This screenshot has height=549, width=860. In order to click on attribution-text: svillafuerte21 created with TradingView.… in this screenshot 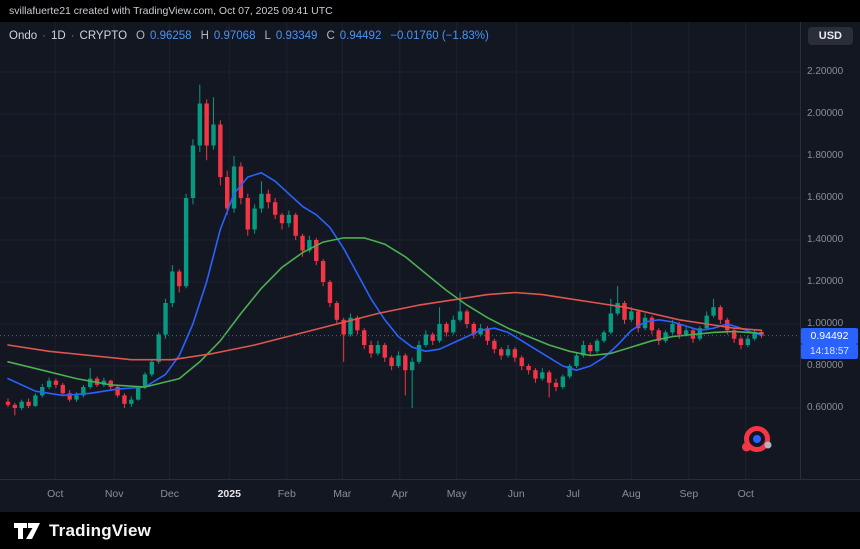, I will do `click(430, 11)`.